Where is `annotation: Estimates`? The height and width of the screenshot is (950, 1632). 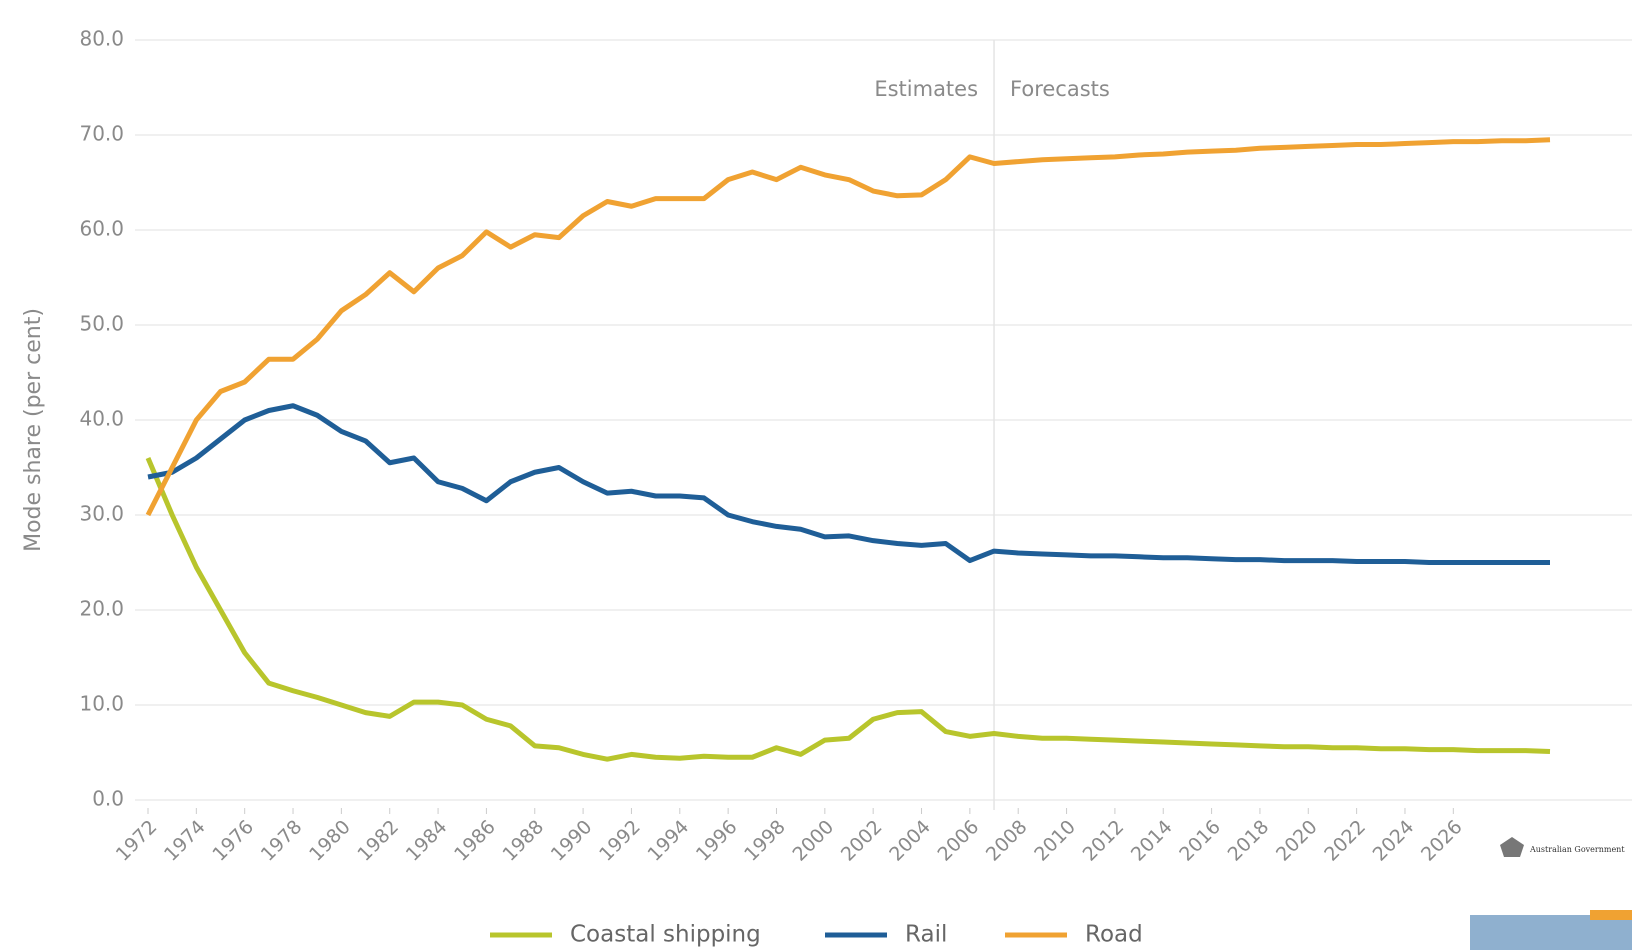
annotation: Estimates is located at coordinates (926, 89).